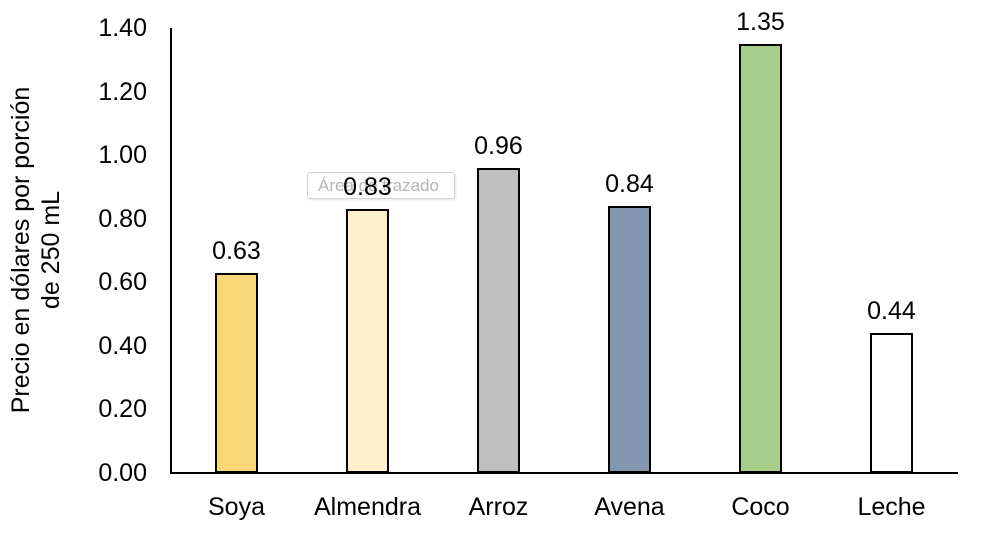 The height and width of the screenshot is (534, 1000). I want to click on bar-value-label-leche: 0.44, so click(891, 311).